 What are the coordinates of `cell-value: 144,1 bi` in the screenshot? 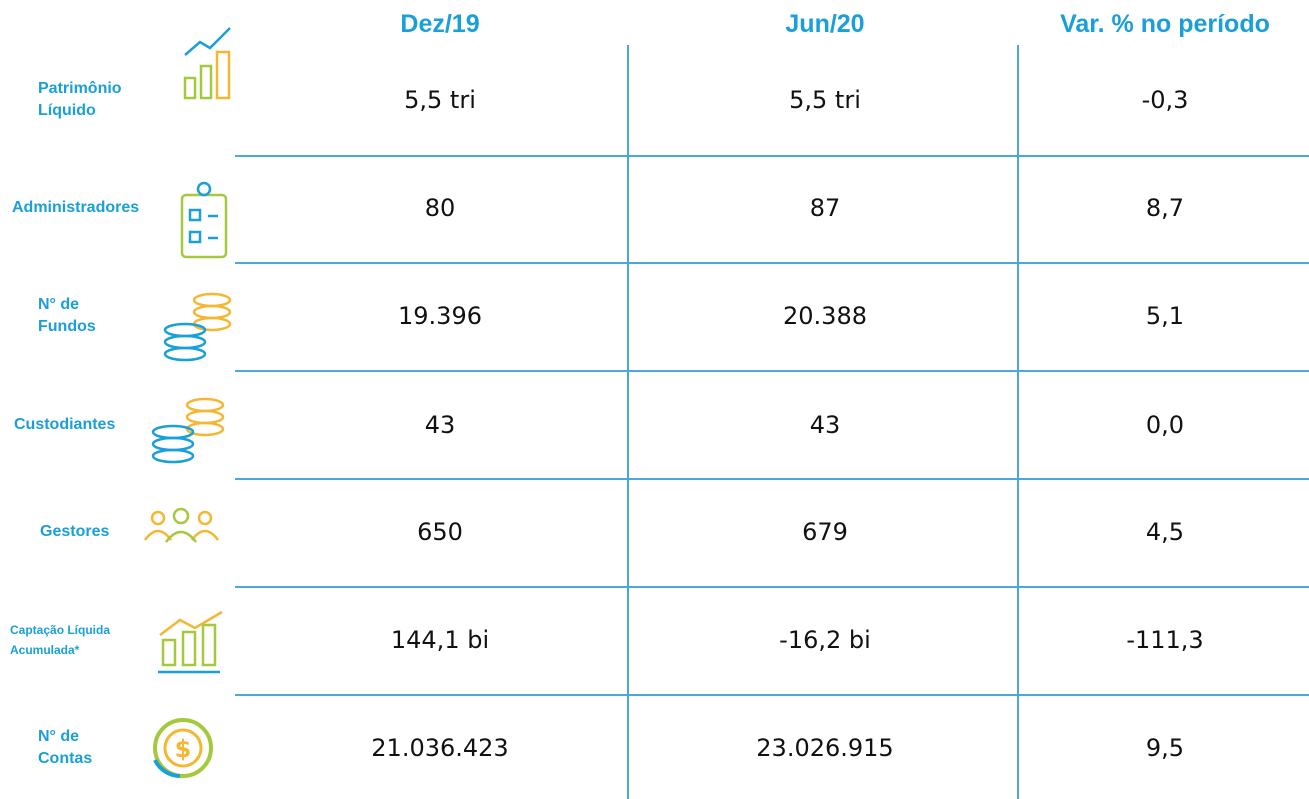 It's located at (440, 640).